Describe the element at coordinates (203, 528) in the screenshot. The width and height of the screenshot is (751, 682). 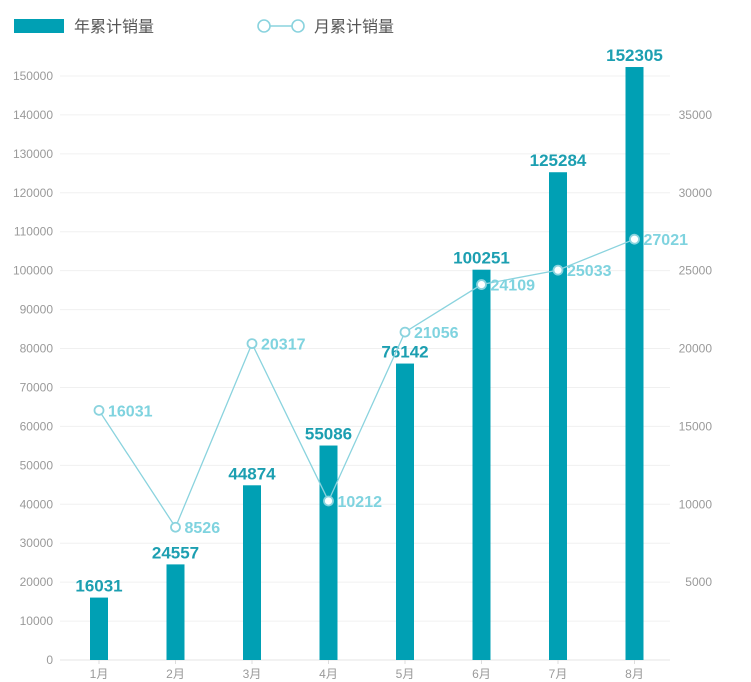
I see `line-value-label: 8526` at that location.